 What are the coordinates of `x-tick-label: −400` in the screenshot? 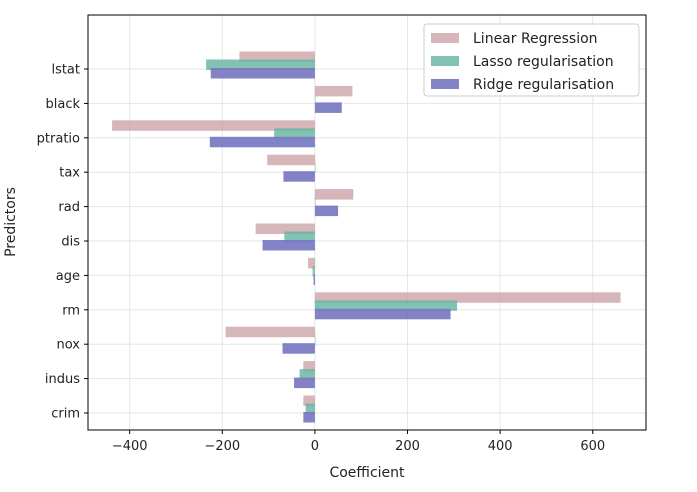 It's located at (130, 446).